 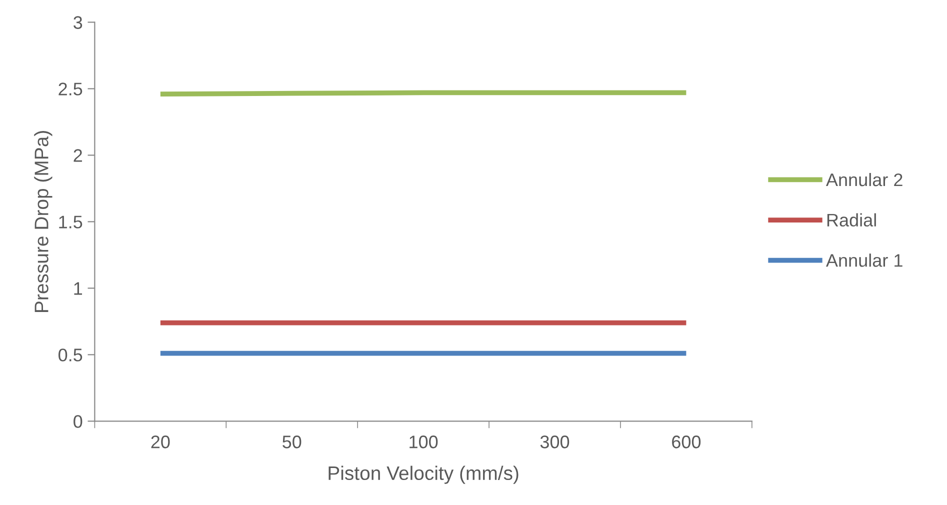 I want to click on y-tick-label: 2, so click(x=78, y=155).